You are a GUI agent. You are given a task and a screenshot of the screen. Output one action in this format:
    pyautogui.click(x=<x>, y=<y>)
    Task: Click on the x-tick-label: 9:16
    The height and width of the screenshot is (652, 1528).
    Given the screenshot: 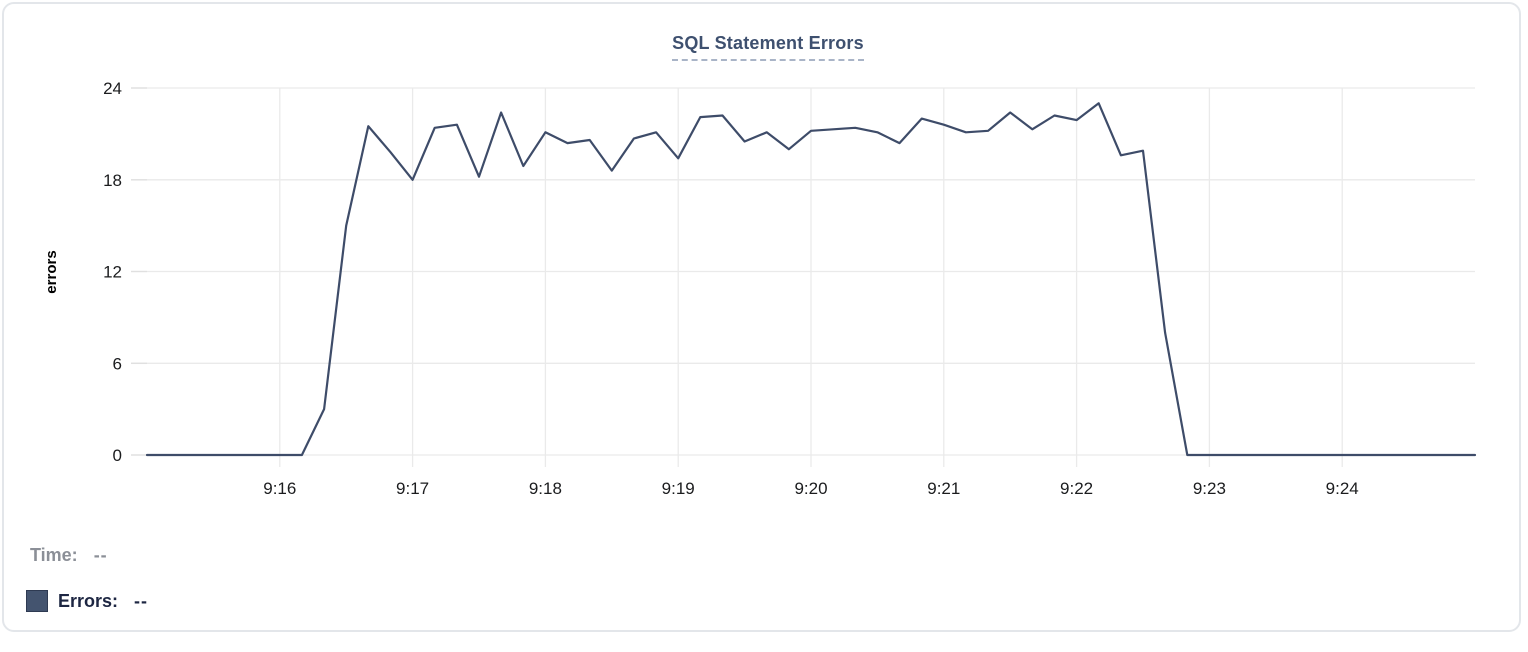 What is the action you would take?
    pyautogui.click(x=279, y=488)
    